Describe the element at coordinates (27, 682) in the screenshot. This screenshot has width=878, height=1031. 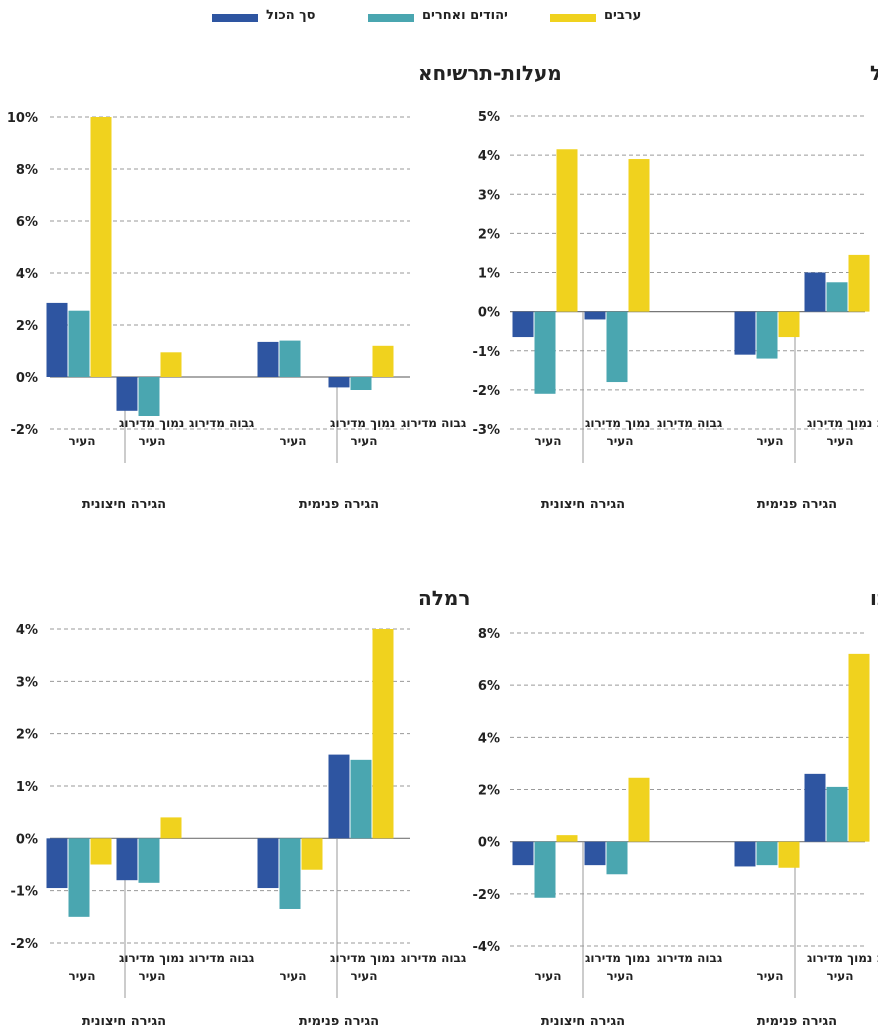
I see `y-tick-label: 3%` at that location.